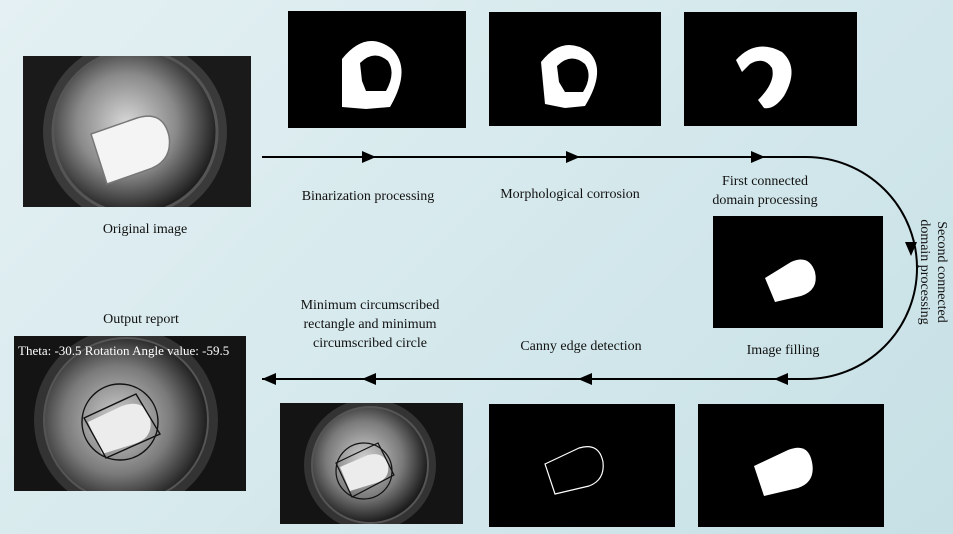 The width and height of the screenshot is (953, 534). Describe the element at coordinates (124, 350) in the screenshot. I see `report-overlay-text: Theta: -30.5 Rotation Angle value: -59.5` at that location.